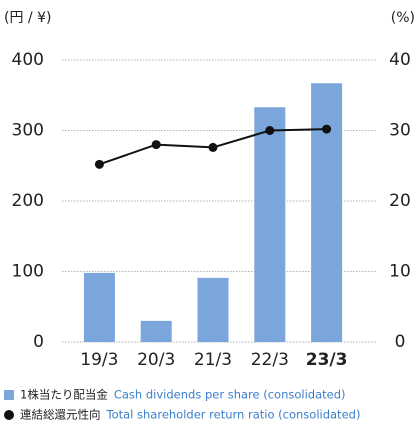  What do you see at coordinates (230, 395) in the screenshot?
I see `legend-label-en: Cash dividends per share (consolidated)` at bounding box center [230, 395].